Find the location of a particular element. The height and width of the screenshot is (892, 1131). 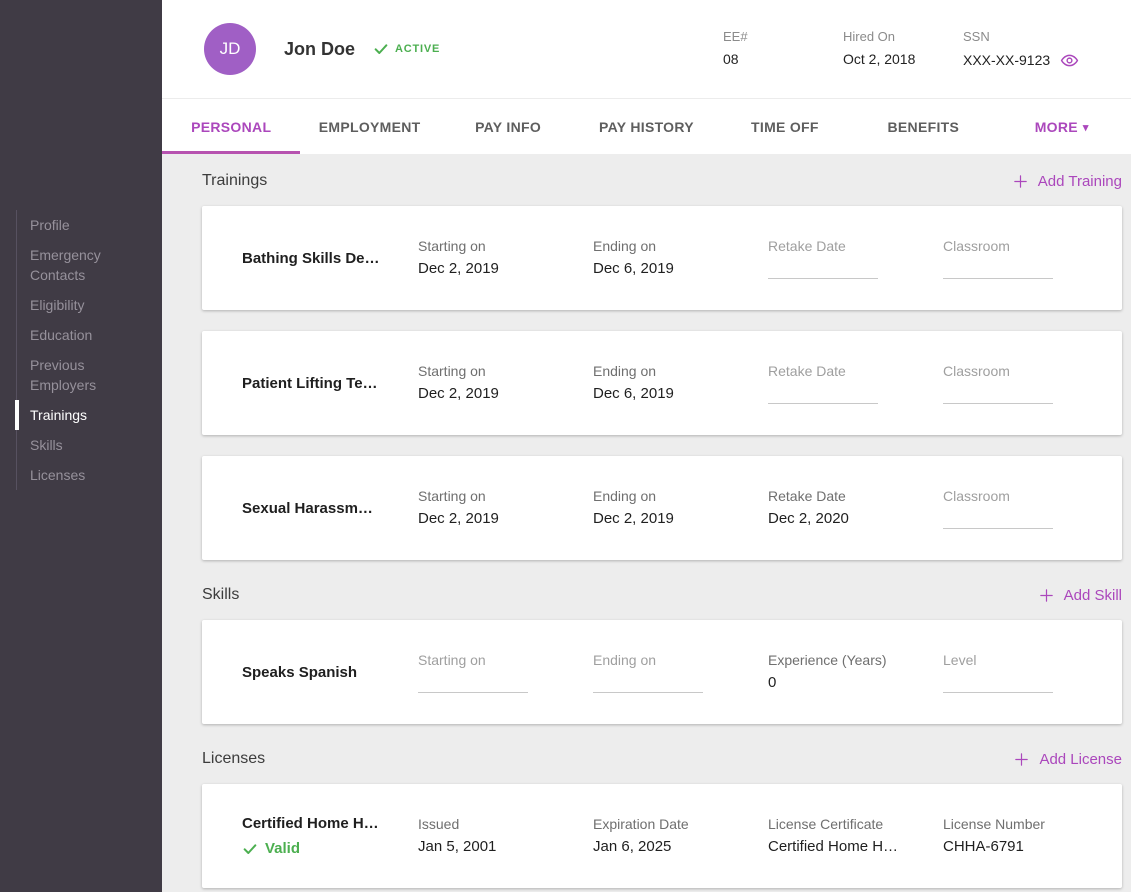

field-label: Level is located at coordinates (960, 659).